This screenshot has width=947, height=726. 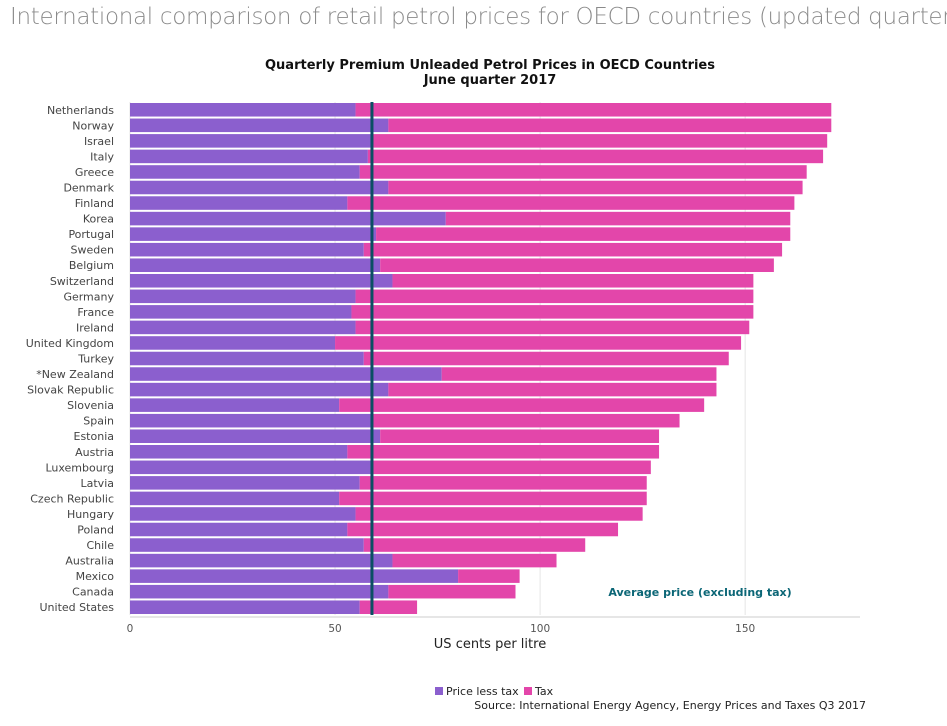 I want to click on category-label-5: Denmark, so click(x=88, y=188).